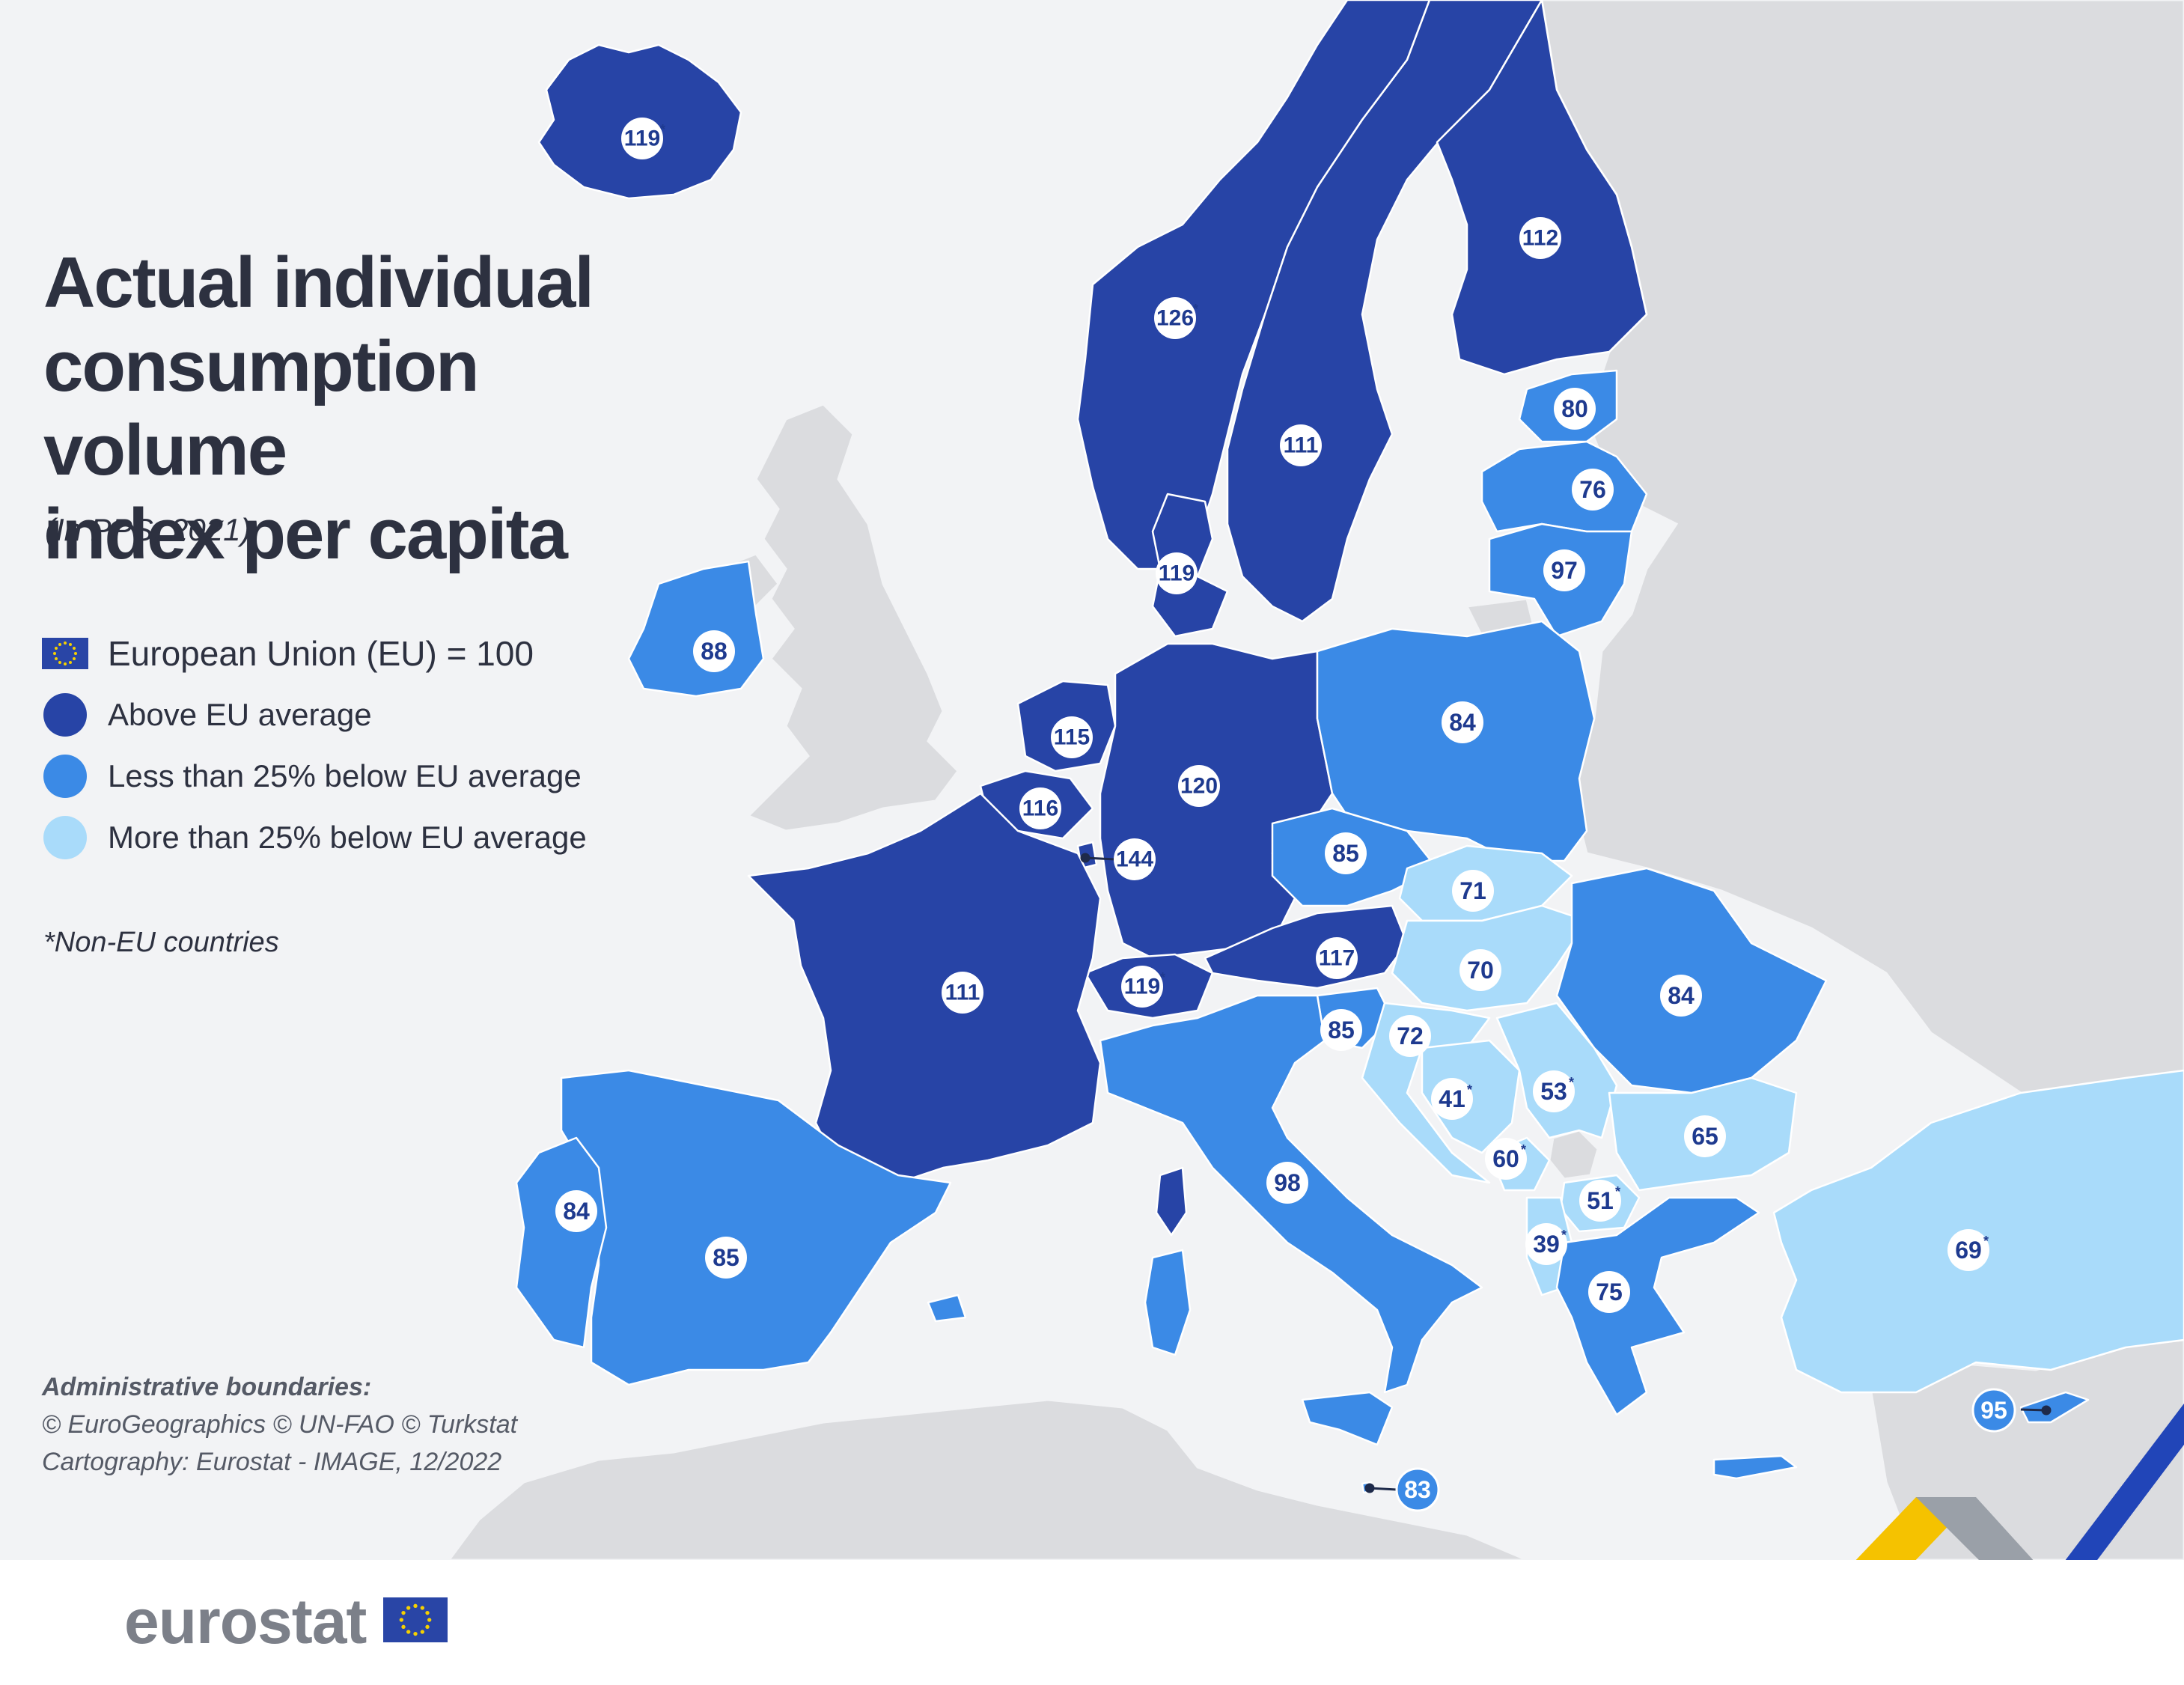 This screenshot has width=2184, height=1685. I want to click on value-label-austria: 117, so click(1337, 958).